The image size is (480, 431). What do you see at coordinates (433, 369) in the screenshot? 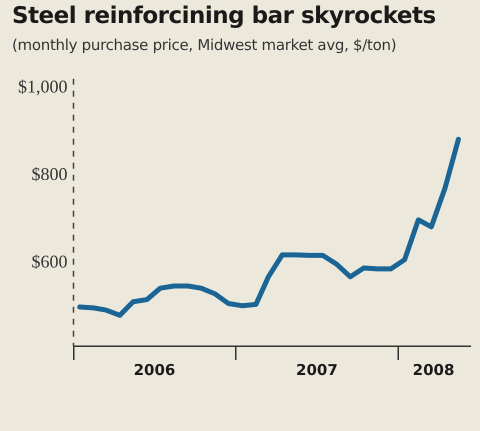
I see `x-tick-label: 2008` at bounding box center [433, 369].